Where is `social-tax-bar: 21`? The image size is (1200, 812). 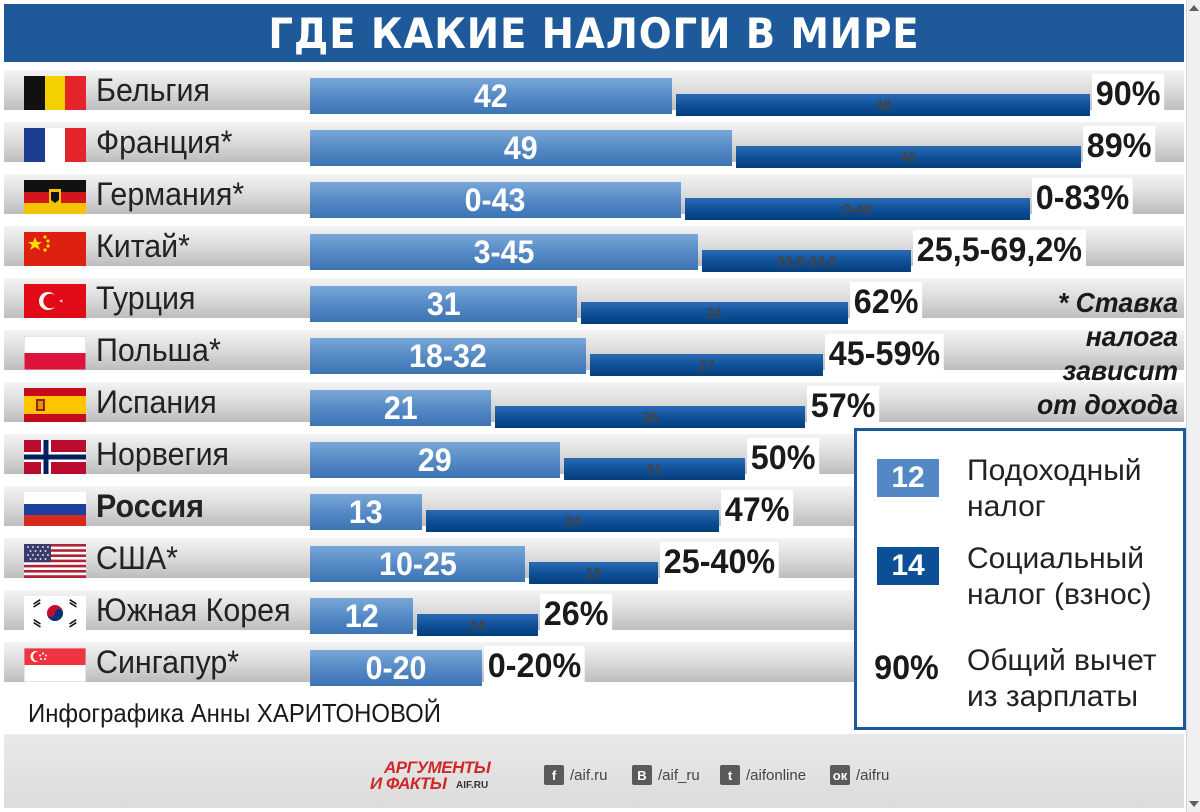 social-tax-bar: 21 is located at coordinates (654, 469).